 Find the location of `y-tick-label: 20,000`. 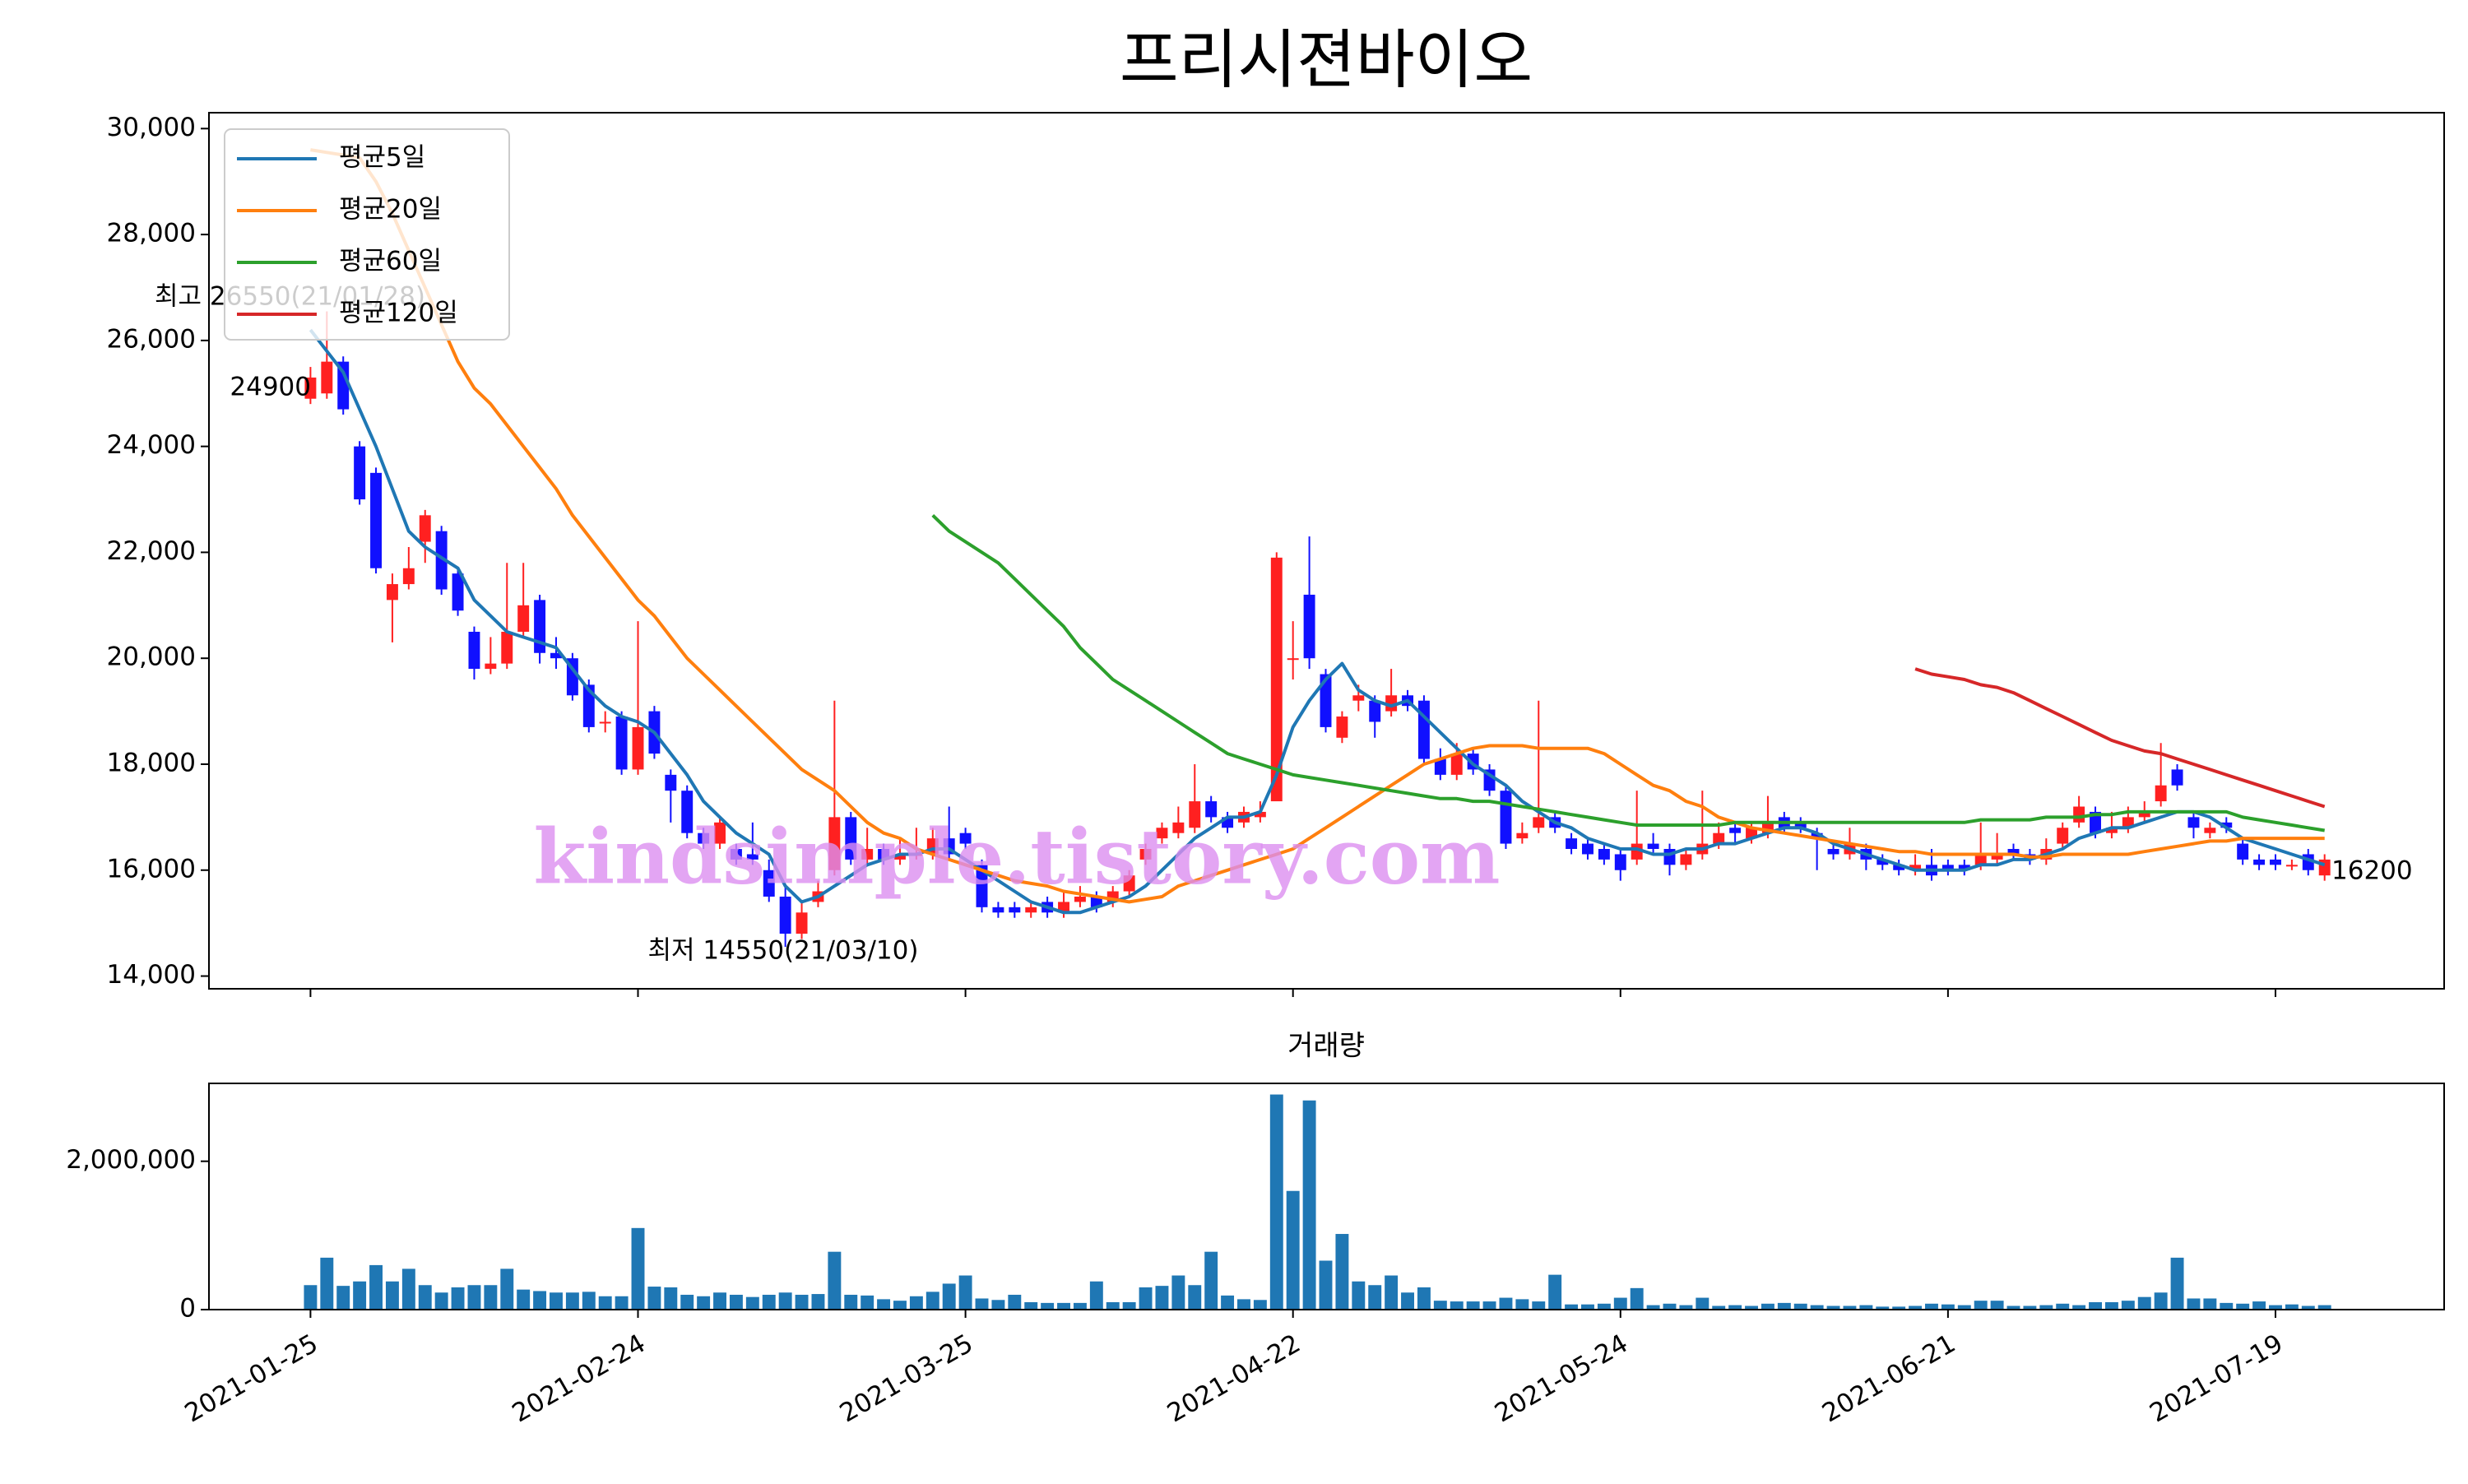

y-tick-label: 20,000 is located at coordinates (151, 657).